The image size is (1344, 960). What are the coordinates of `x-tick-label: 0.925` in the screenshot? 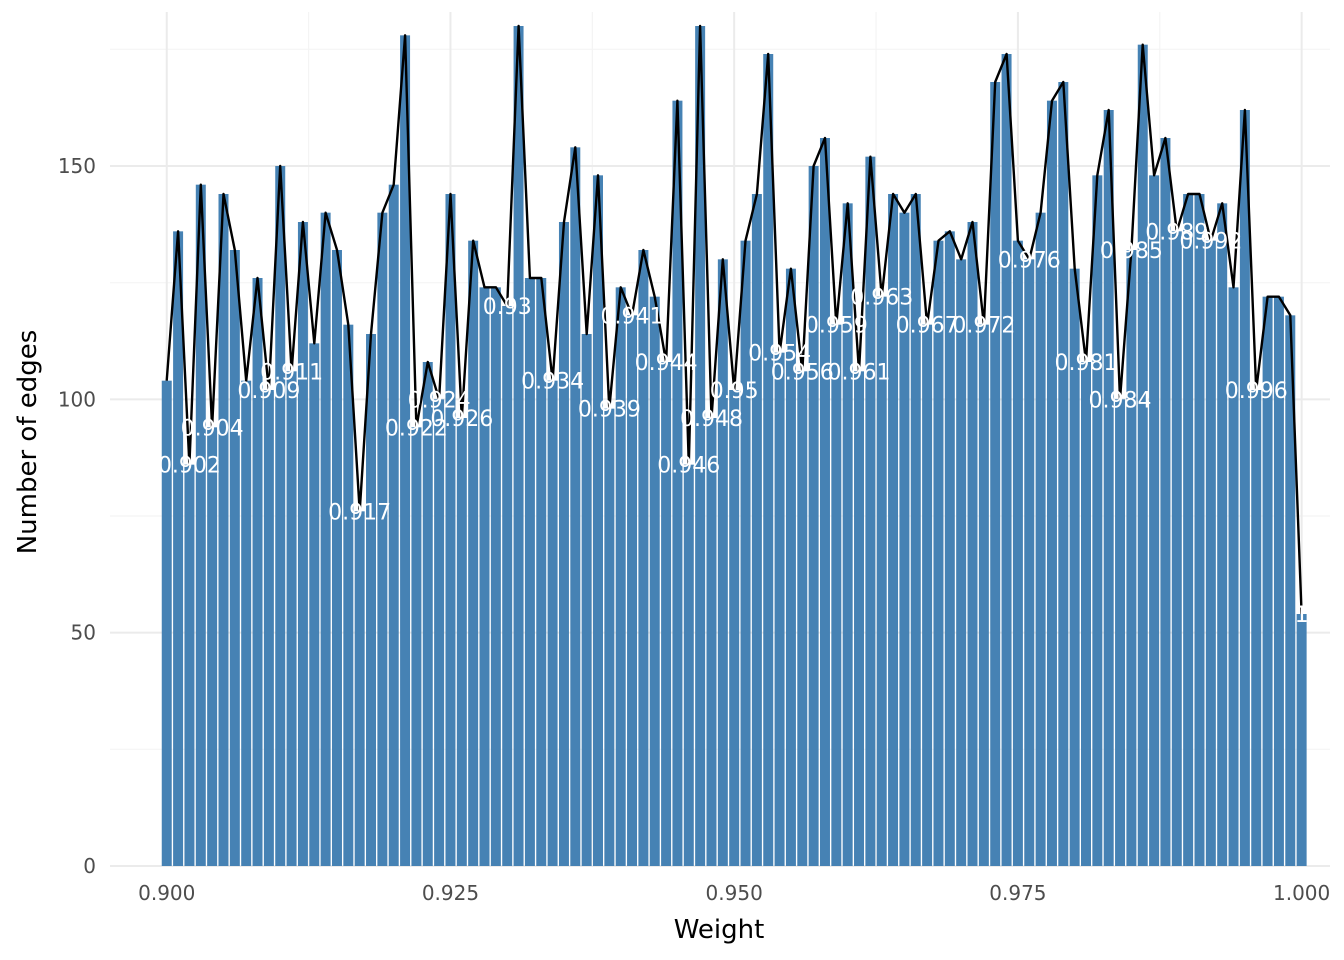 It's located at (450, 893).